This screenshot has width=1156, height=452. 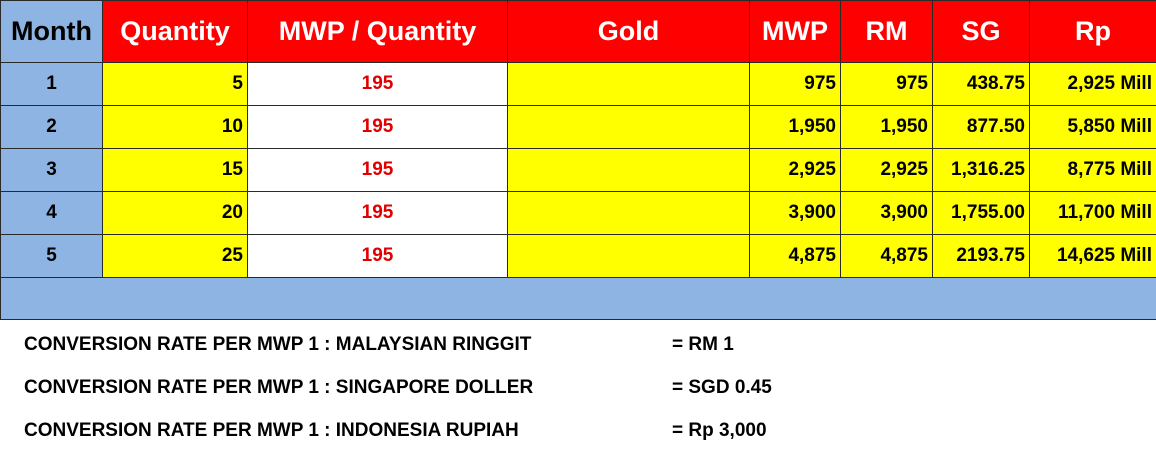 I want to click on cell-mwp: 975, so click(x=795, y=84).